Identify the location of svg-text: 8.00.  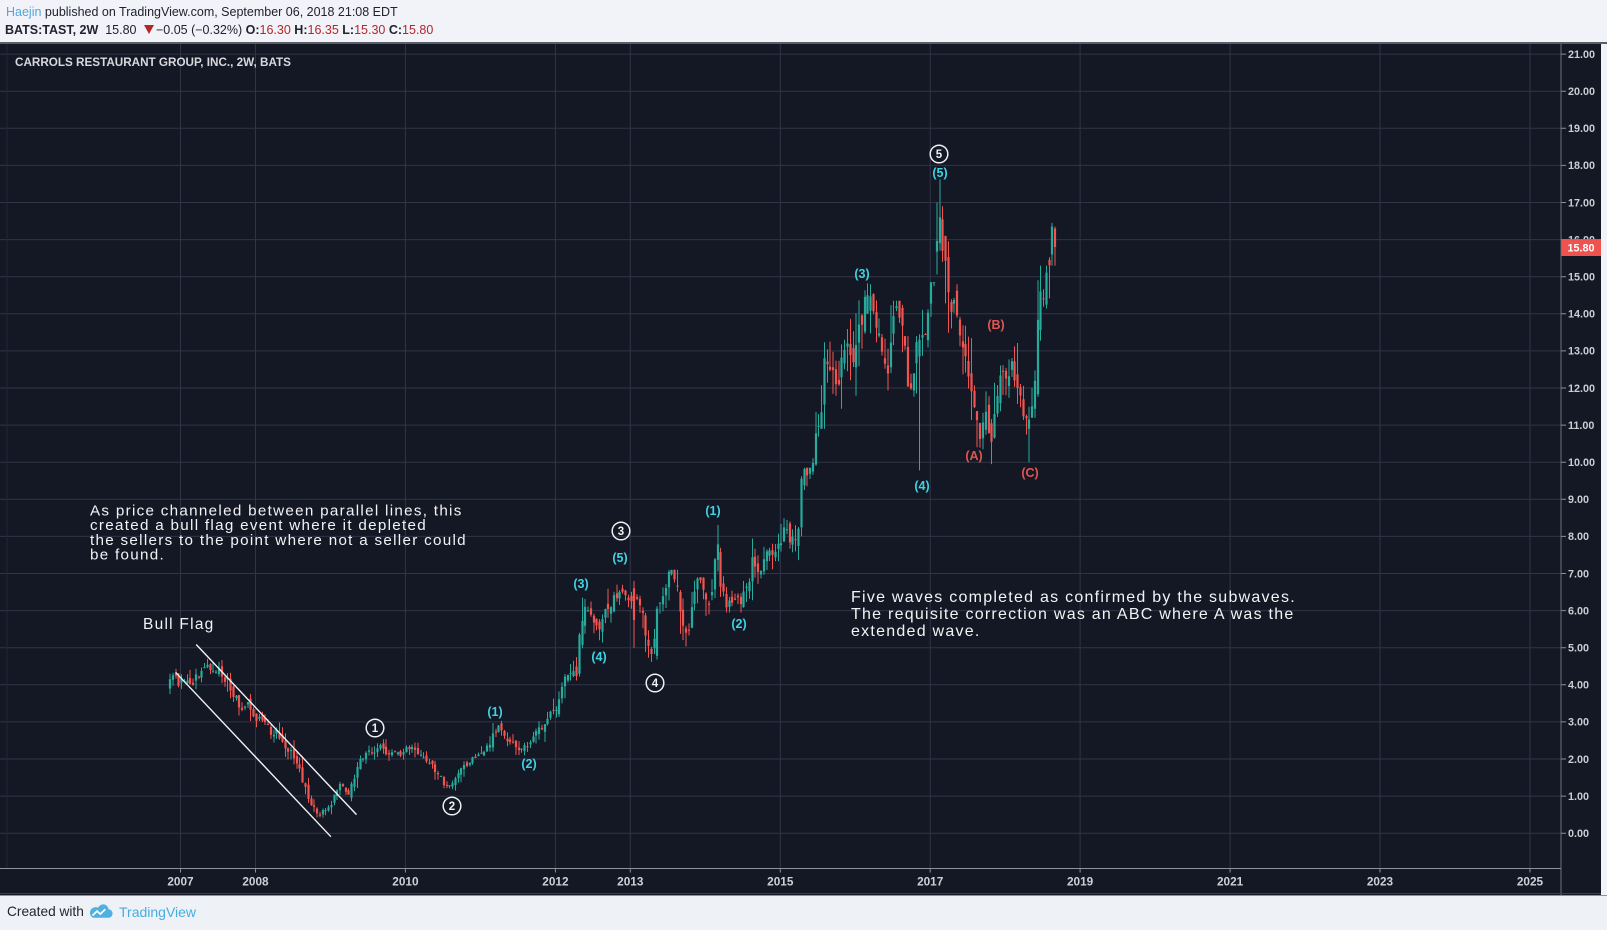
(1578, 537).